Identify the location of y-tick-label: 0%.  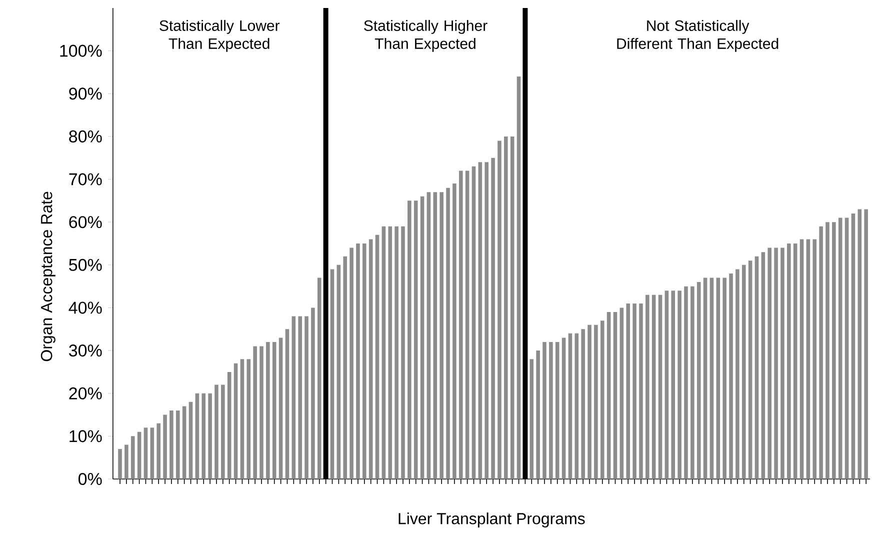
(90, 479).